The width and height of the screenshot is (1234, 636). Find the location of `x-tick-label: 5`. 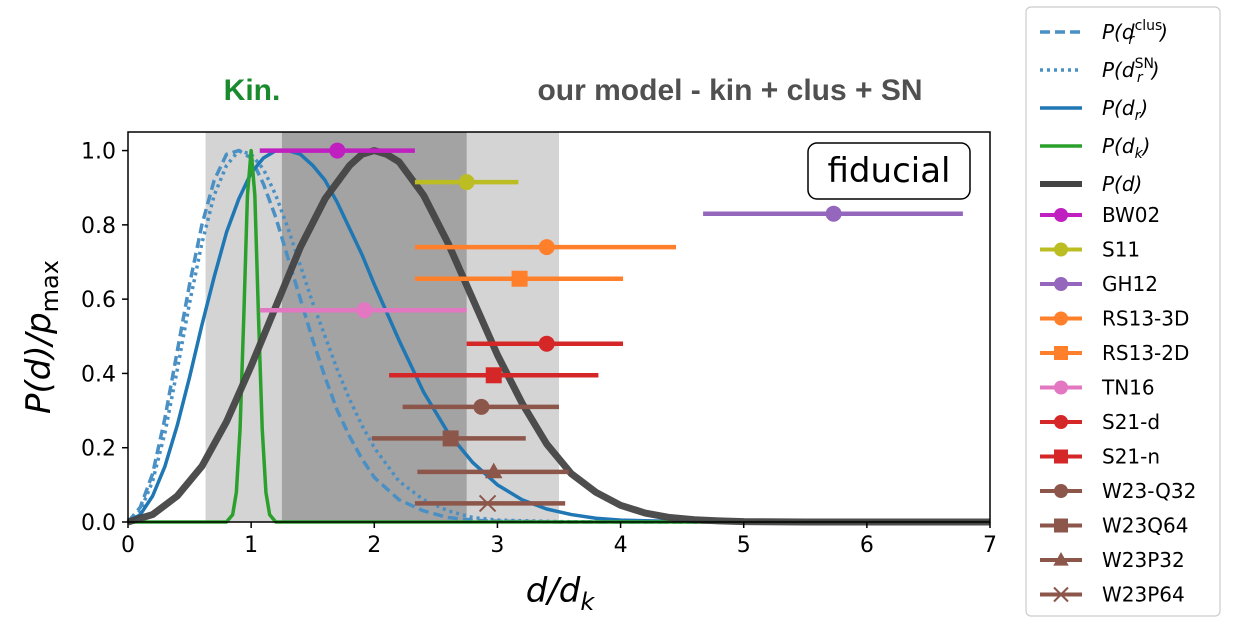

x-tick-label: 5 is located at coordinates (744, 545).